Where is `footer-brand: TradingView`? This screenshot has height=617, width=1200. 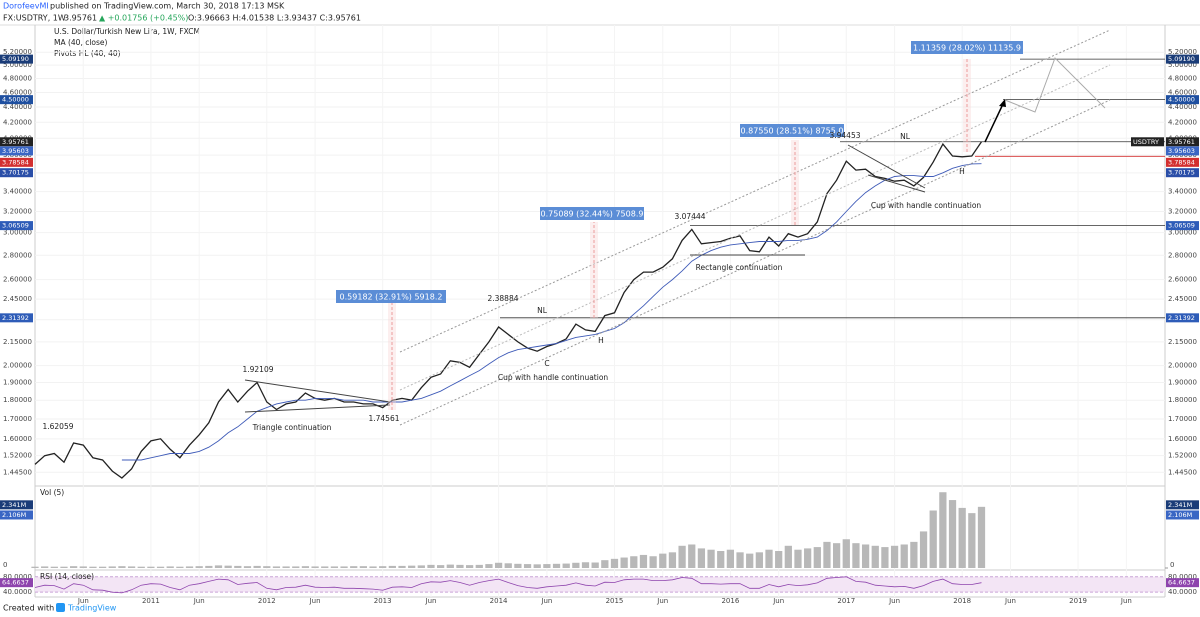
footer-brand: TradingView is located at coordinates (92, 608).